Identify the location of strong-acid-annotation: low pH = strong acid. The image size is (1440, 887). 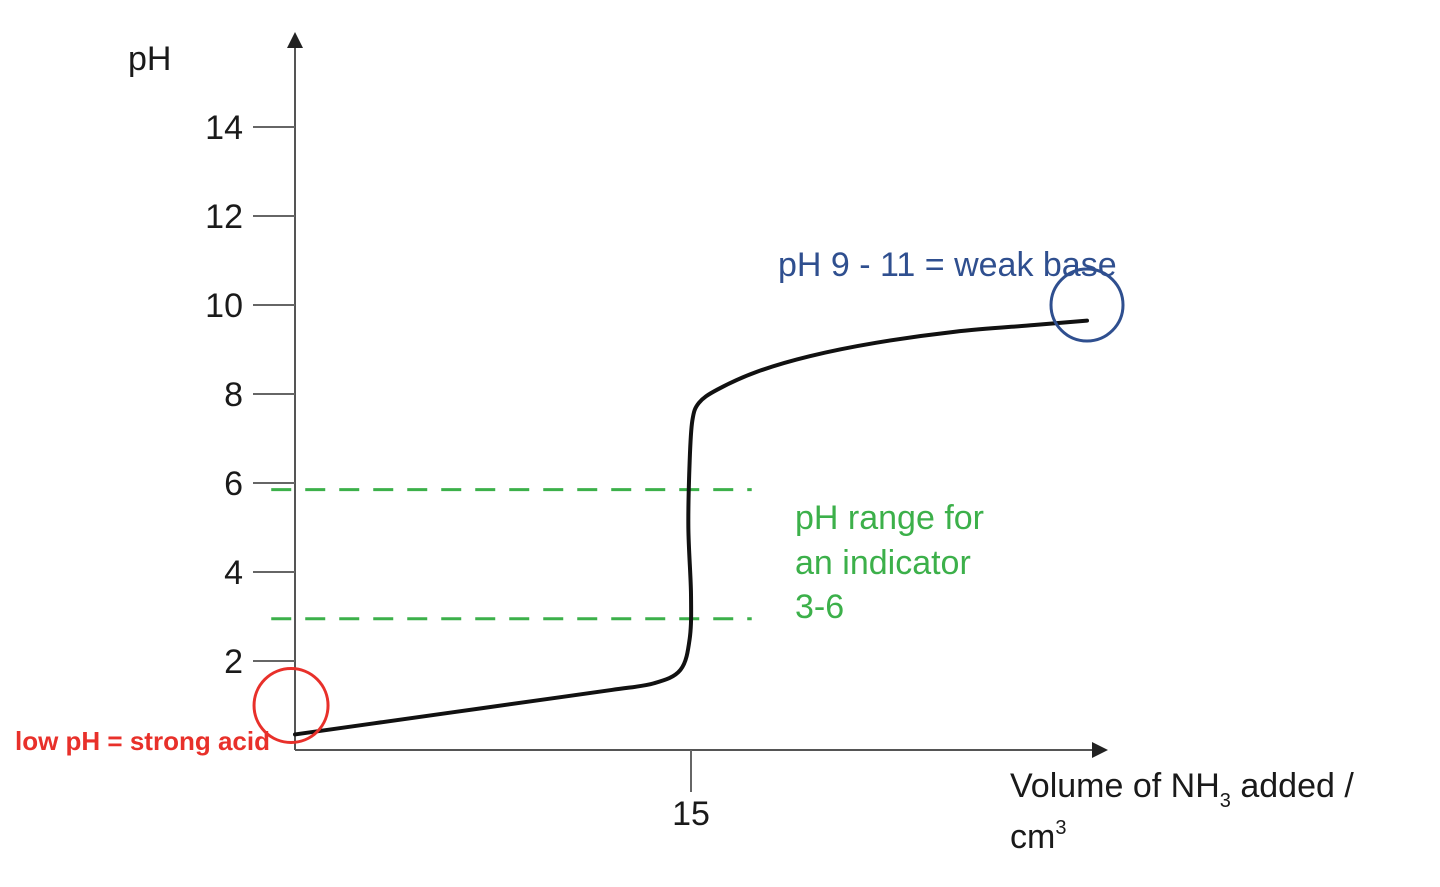
(142, 741).